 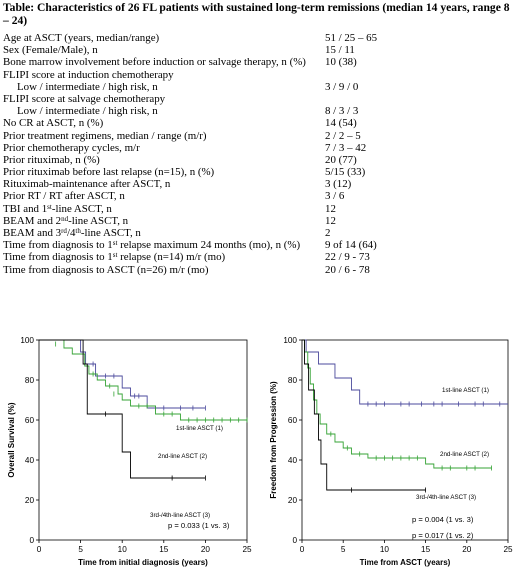 What do you see at coordinates (342, 111) in the screenshot?
I see `row-value: 8 / 3 / 3` at bounding box center [342, 111].